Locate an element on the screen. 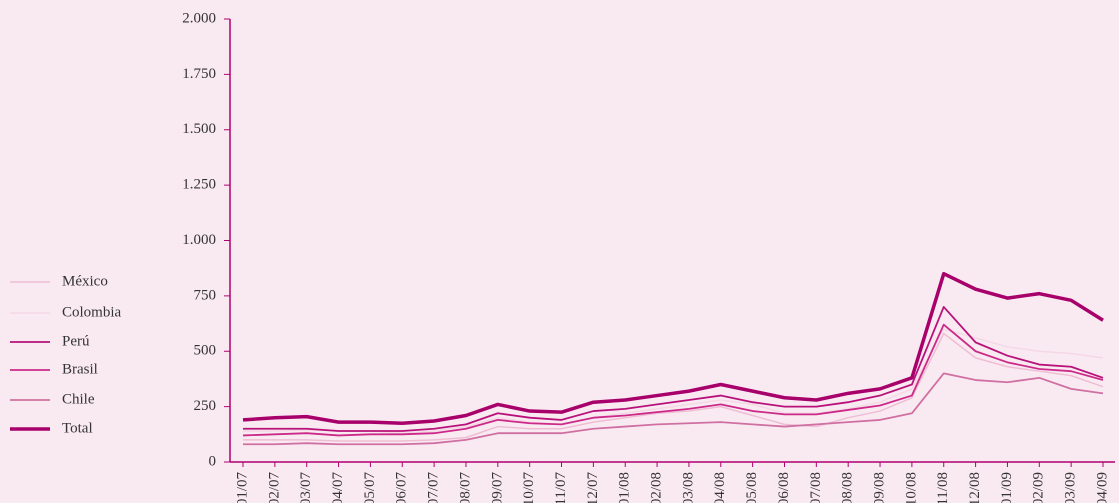 The image size is (1119, 503). x-tick-label: 12/07 is located at coordinates (593, 487).